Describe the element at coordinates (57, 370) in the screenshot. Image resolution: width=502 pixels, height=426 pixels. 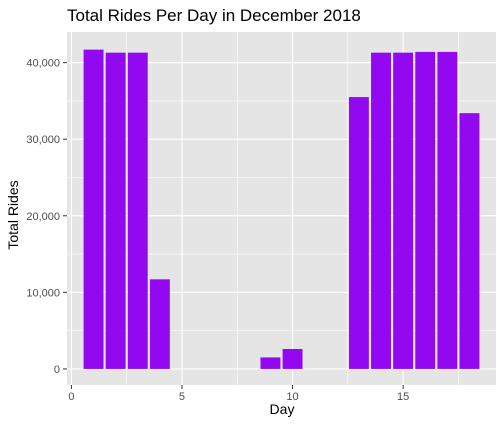
I see `y-tick-label: 0` at that location.